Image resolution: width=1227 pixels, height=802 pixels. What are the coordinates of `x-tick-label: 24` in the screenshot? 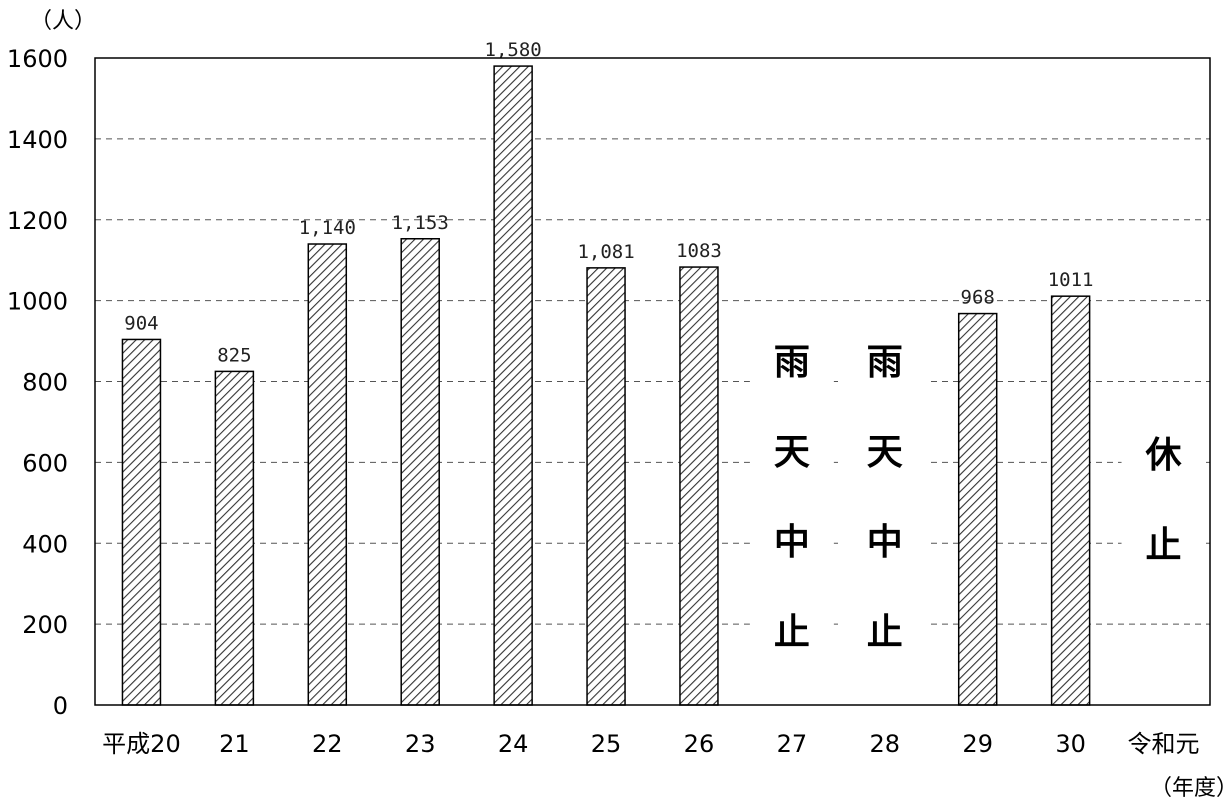 It's located at (513, 744).